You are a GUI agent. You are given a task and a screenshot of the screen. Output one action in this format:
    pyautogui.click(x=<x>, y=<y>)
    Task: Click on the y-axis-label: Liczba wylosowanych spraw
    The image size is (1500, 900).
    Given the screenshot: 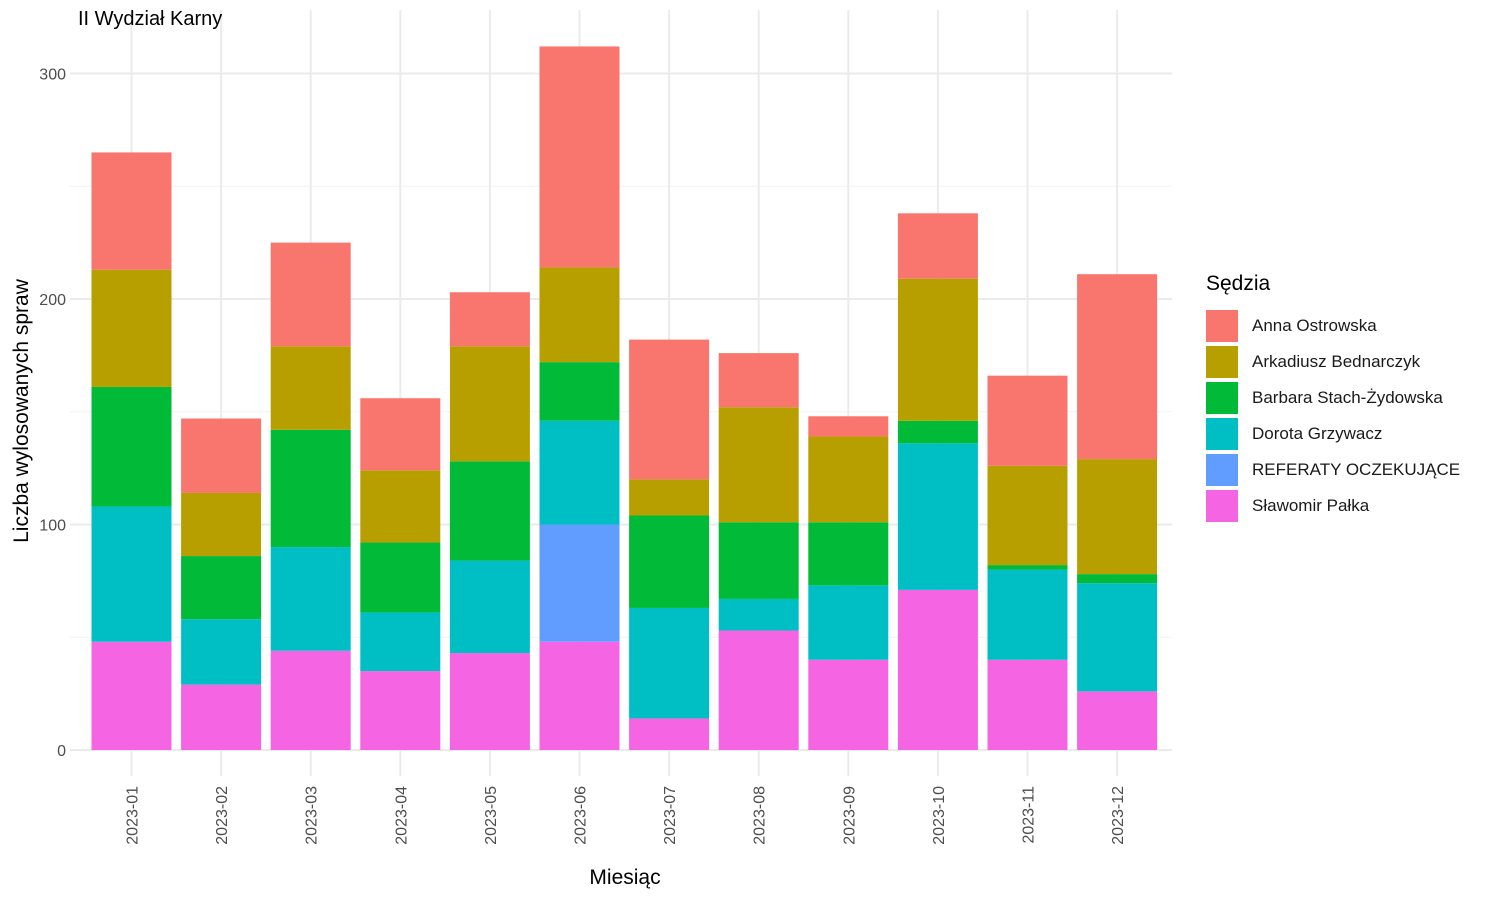 What is the action you would take?
    pyautogui.click(x=21, y=411)
    